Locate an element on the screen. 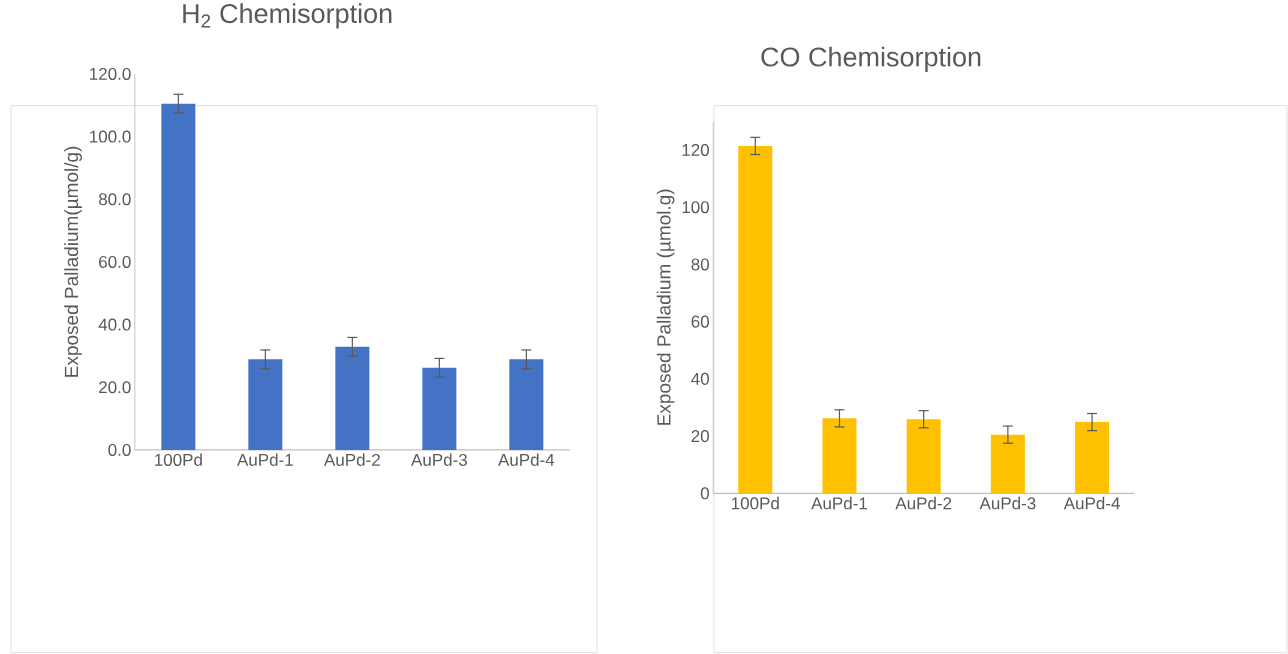 Image resolution: width=1288 pixels, height=654 pixels. y-tick-label: 100.0 is located at coordinates (110, 136).